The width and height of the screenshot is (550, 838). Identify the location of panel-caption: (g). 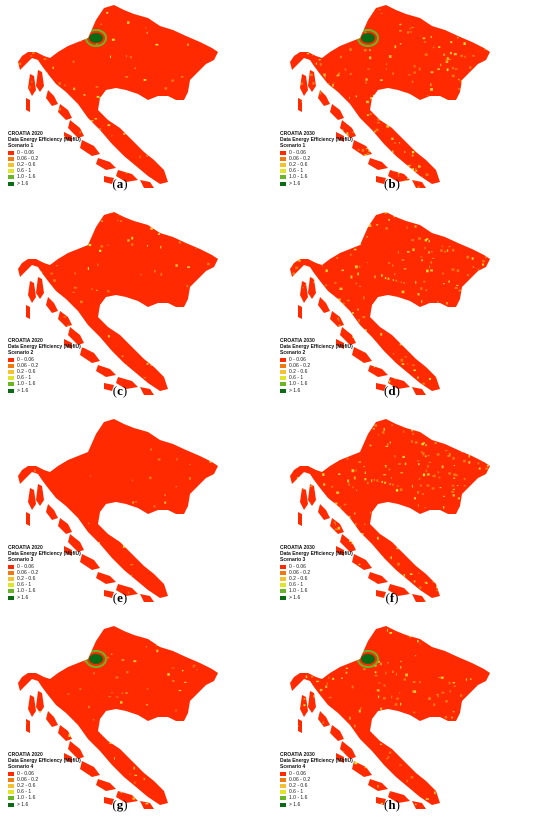
(120, 804).